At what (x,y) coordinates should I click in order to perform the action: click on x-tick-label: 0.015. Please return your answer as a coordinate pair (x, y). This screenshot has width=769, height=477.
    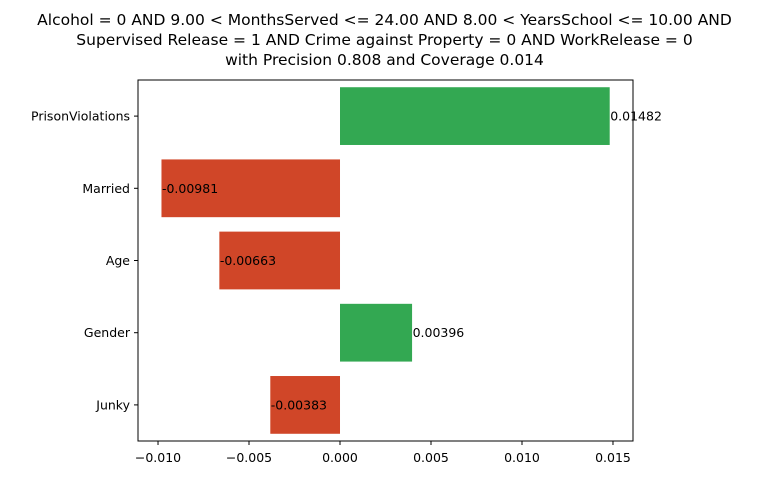
    Looking at the image, I should click on (613, 457).